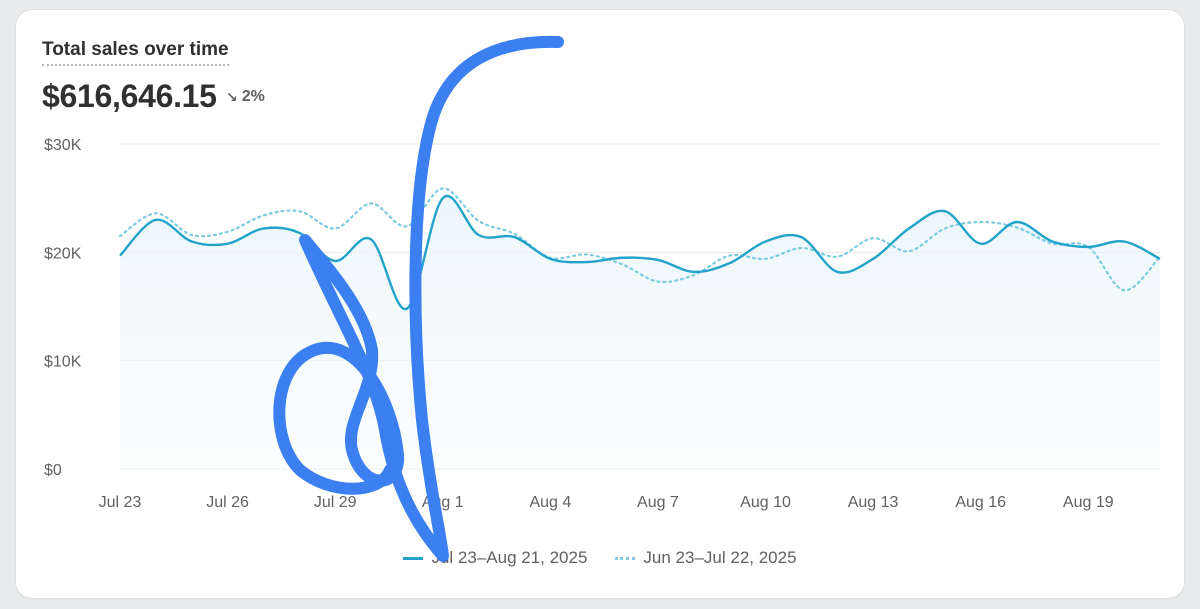 This screenshot has width=1200, height=609. What do you see at coordinates (413, 558) in the screenshot?
I see `legend-swatch-solid` at bounding box center [413, 558].